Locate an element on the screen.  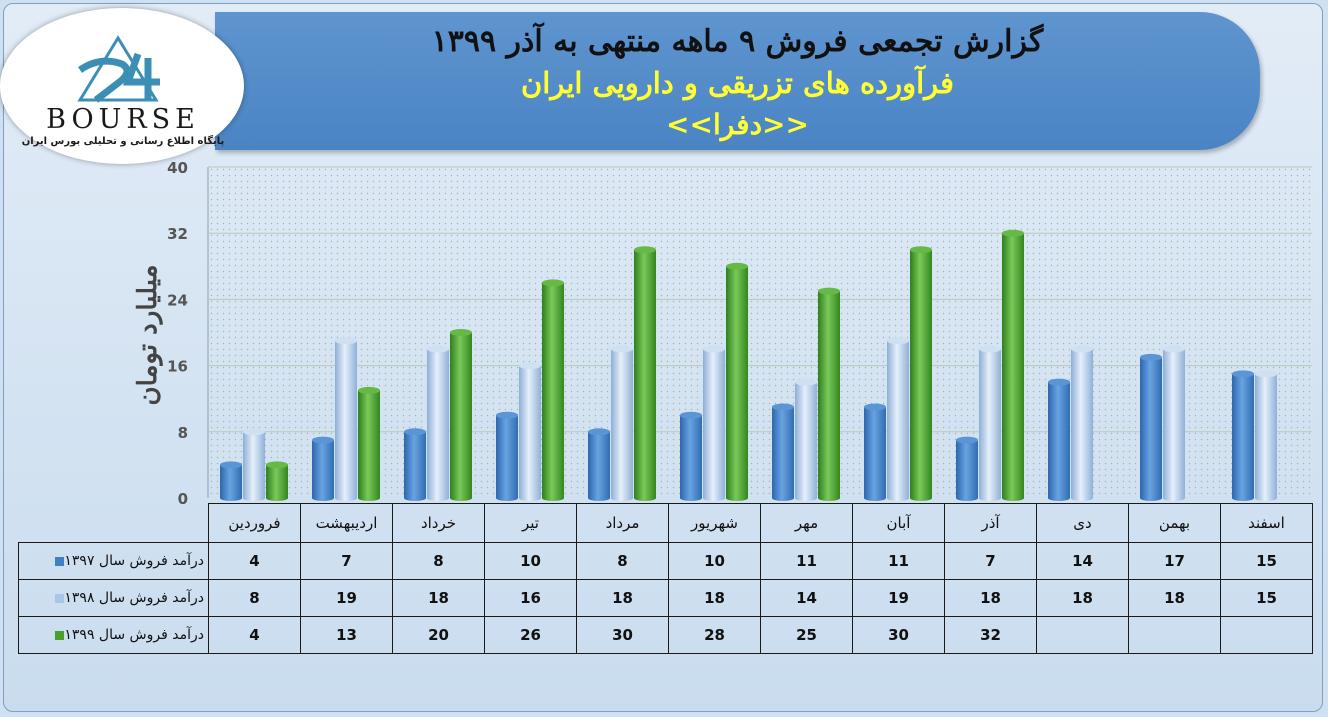
x-tick-label: خرداد is located at coordinates (438, 523).